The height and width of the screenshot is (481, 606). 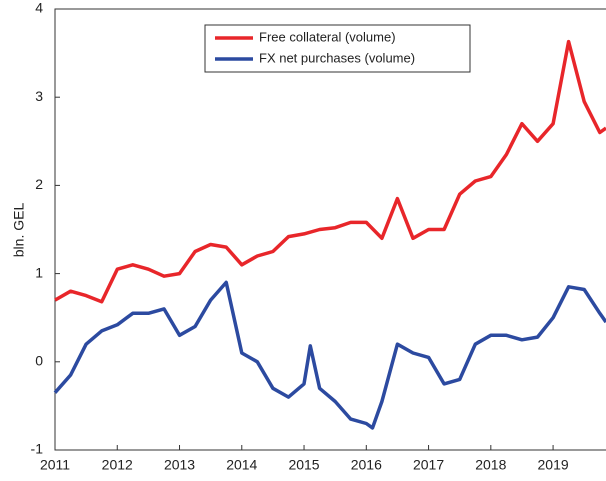 I want to click on y-tick-label: 0, so click(x=39, y=361).